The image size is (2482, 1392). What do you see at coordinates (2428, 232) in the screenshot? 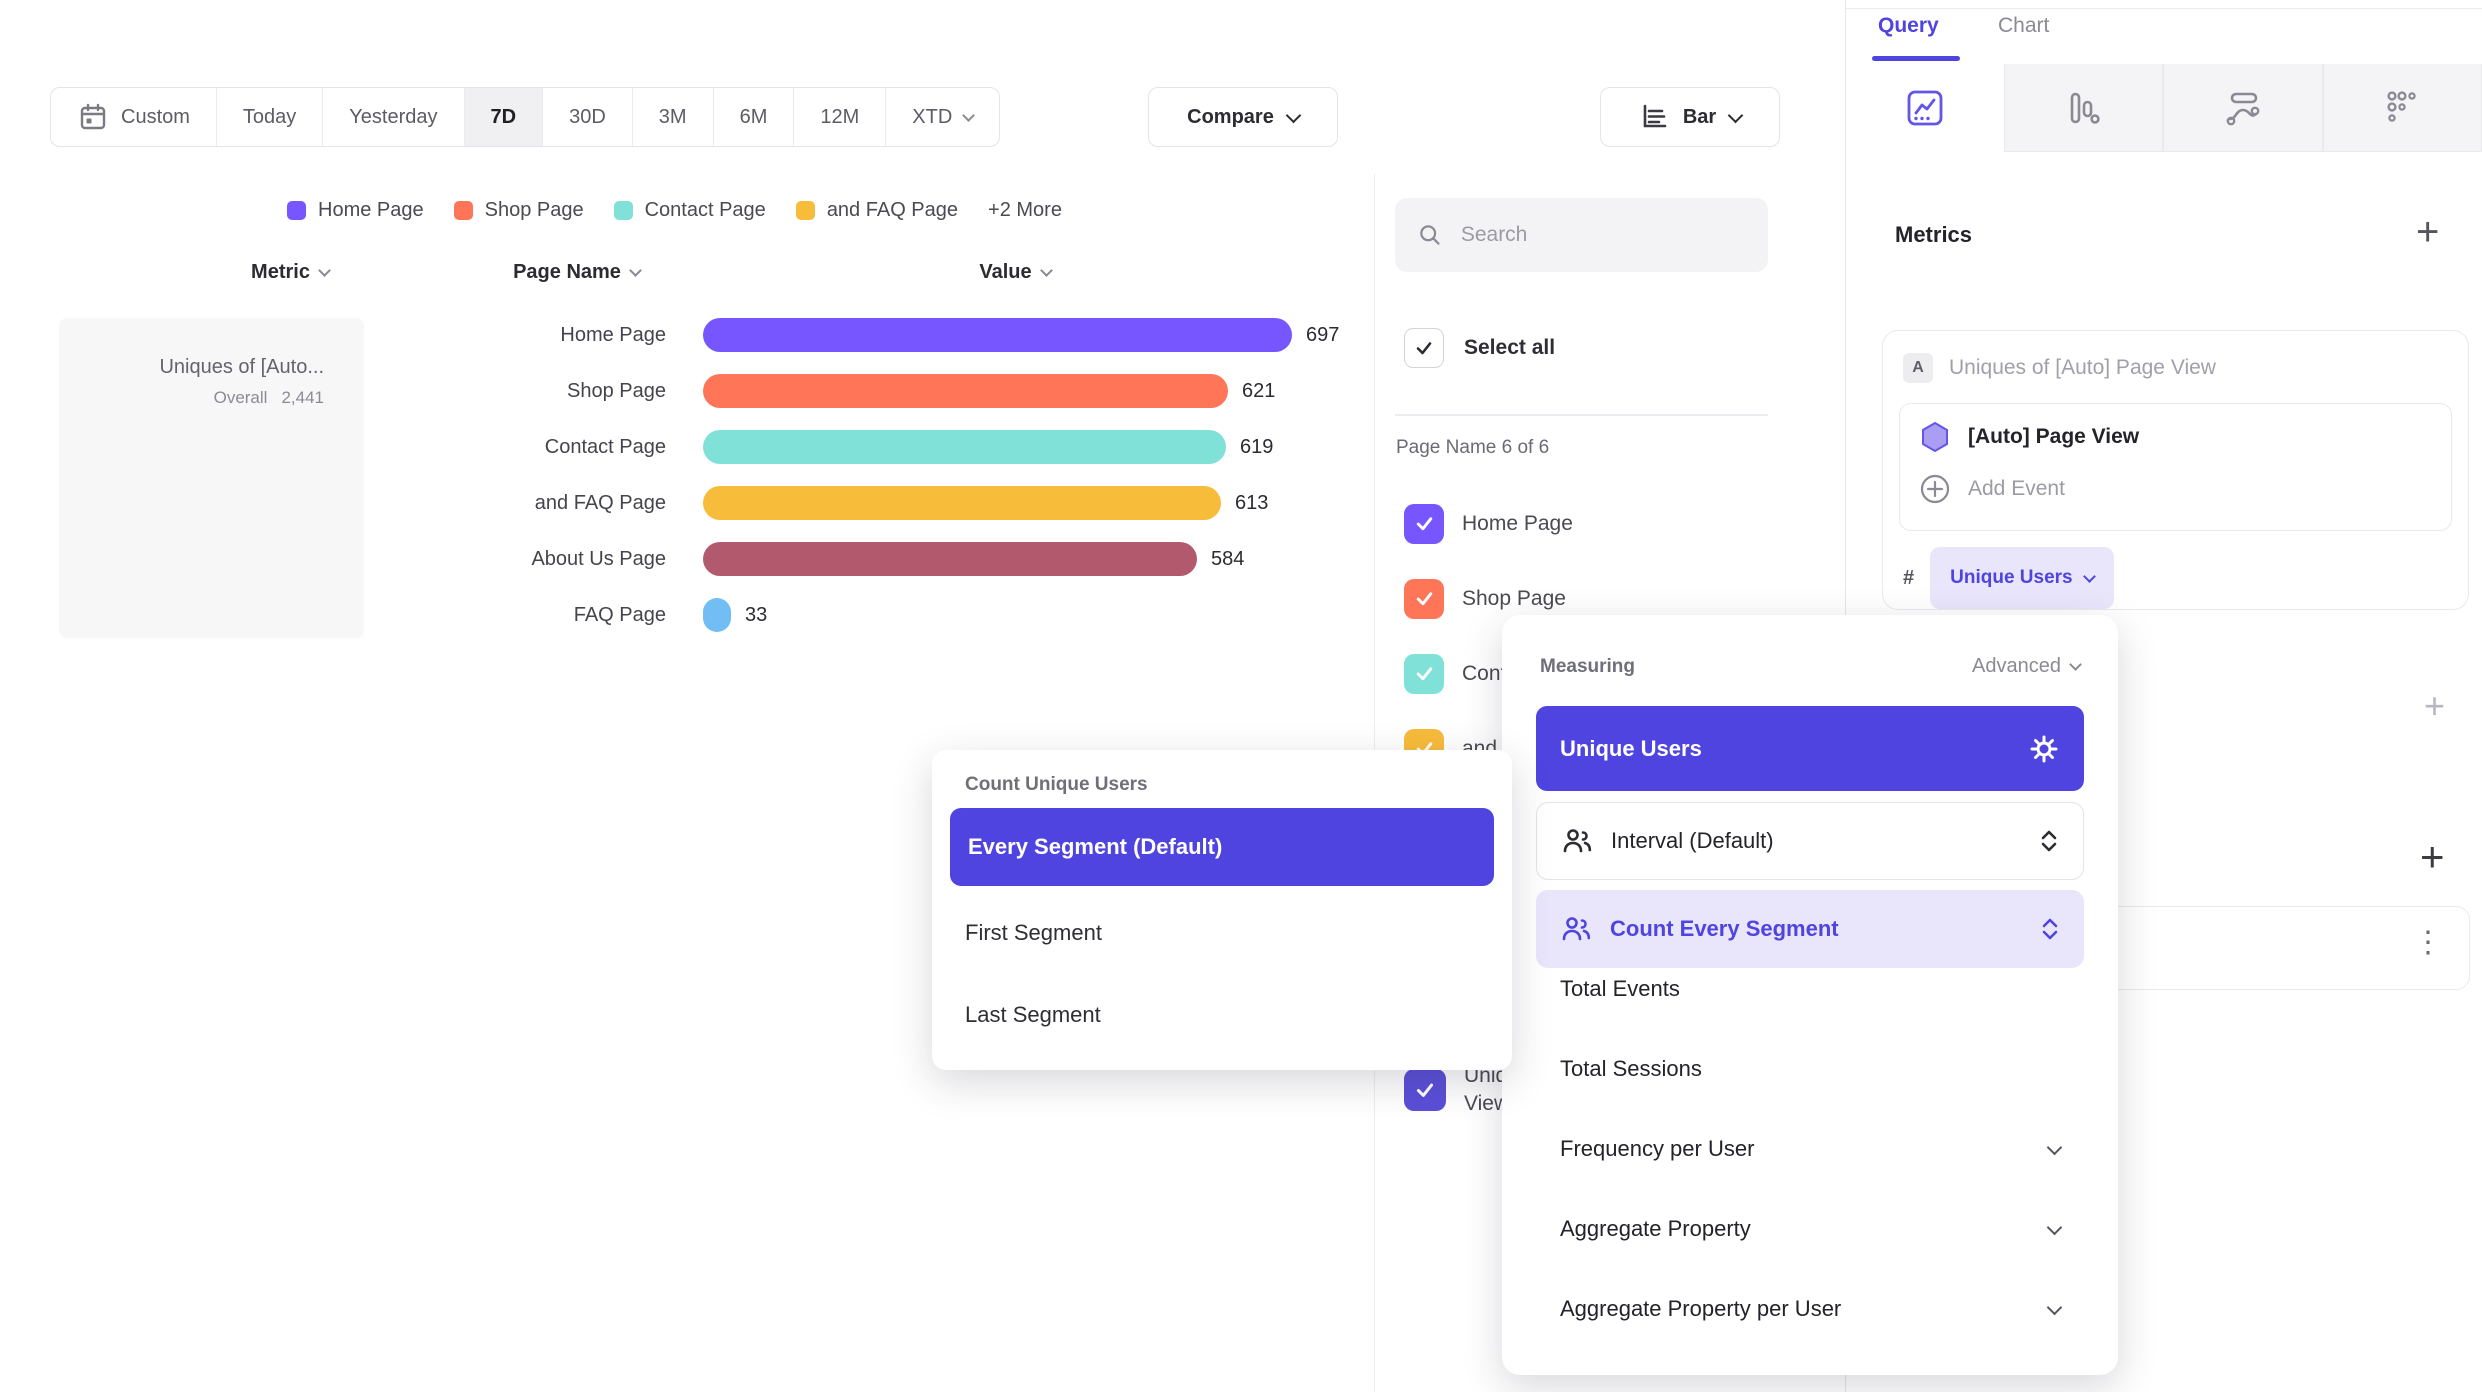
I see `add-metric-button: +` at bounding box center [2428, 232].